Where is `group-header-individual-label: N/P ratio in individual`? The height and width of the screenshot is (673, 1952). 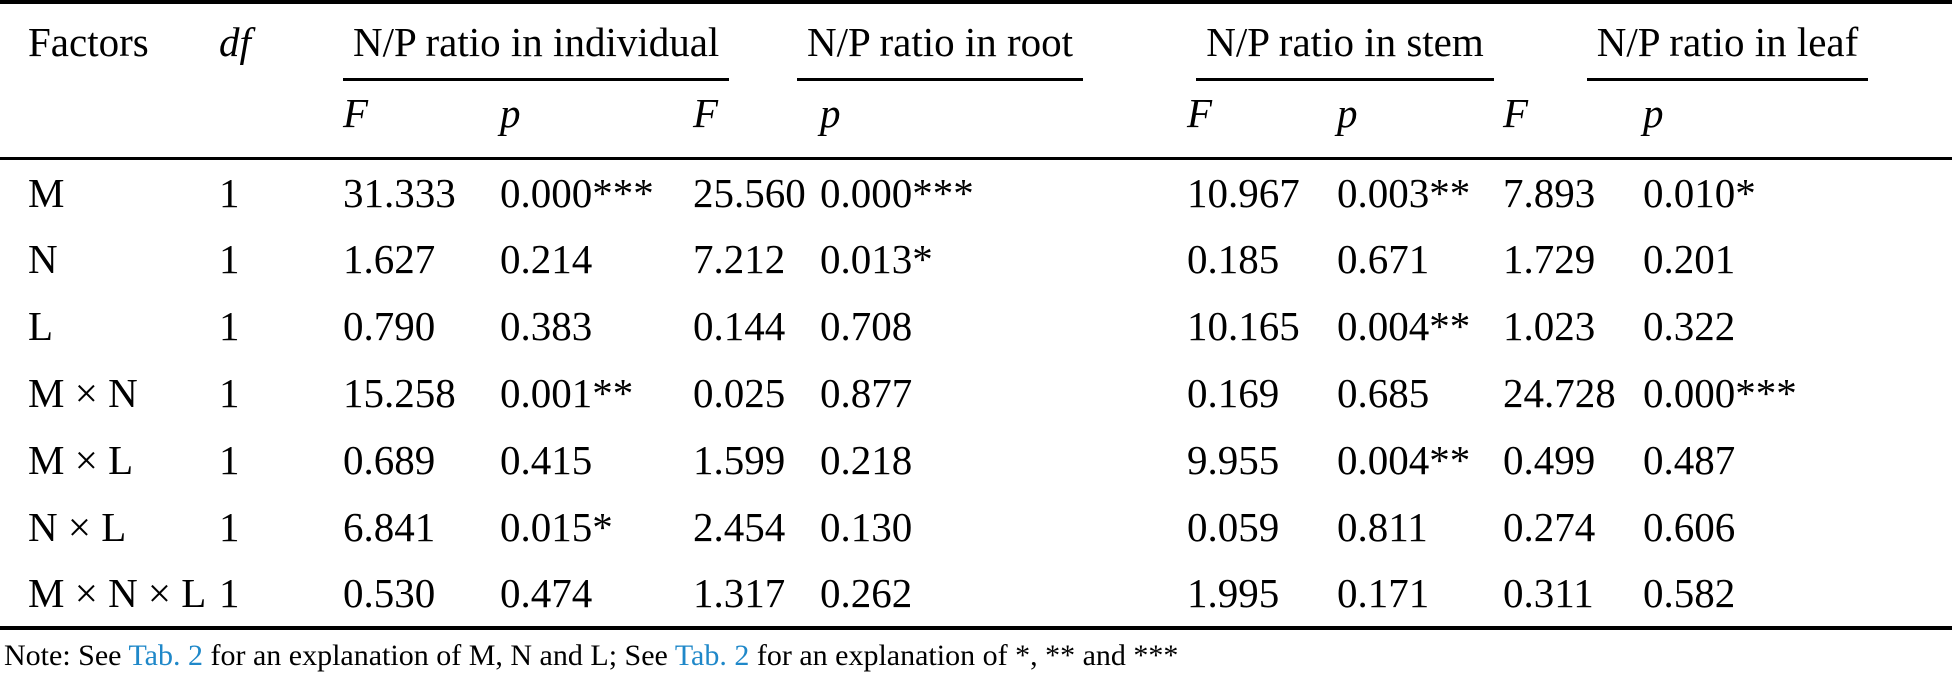 group-header-individual-label: N/P ratio in individual is located at coordinates (536, 49).